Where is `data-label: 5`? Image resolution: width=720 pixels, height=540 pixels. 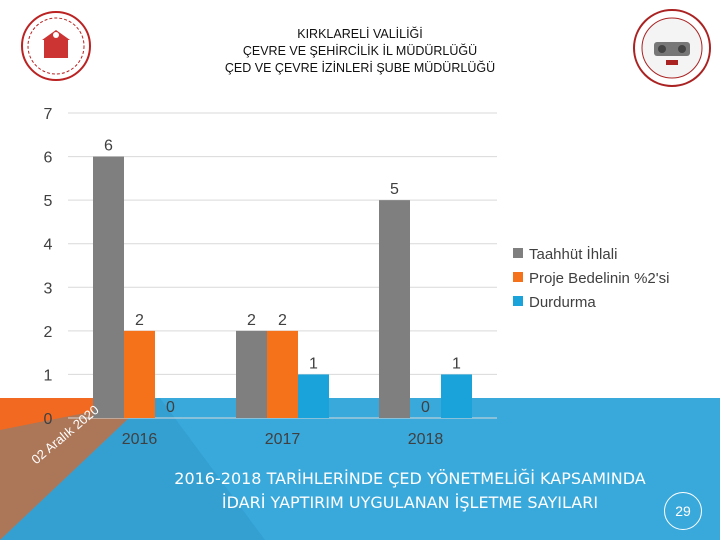 data-label: 5 is located at coordinates (394, 189).